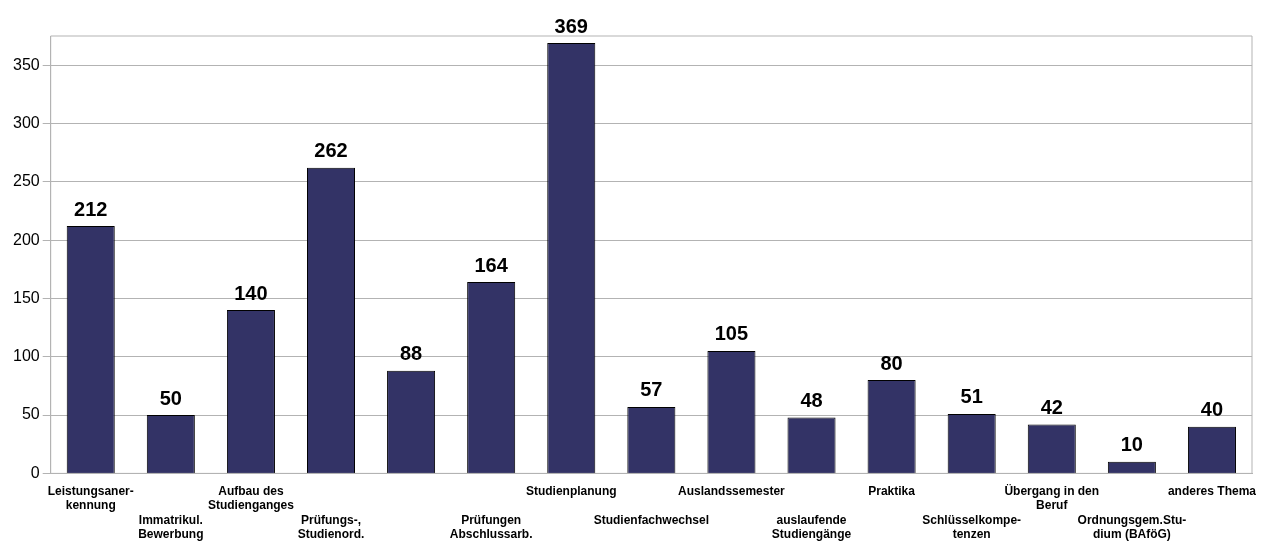  I want to click on x-tick-label: Immatrikul. Bewerbung, so click(171, 527).